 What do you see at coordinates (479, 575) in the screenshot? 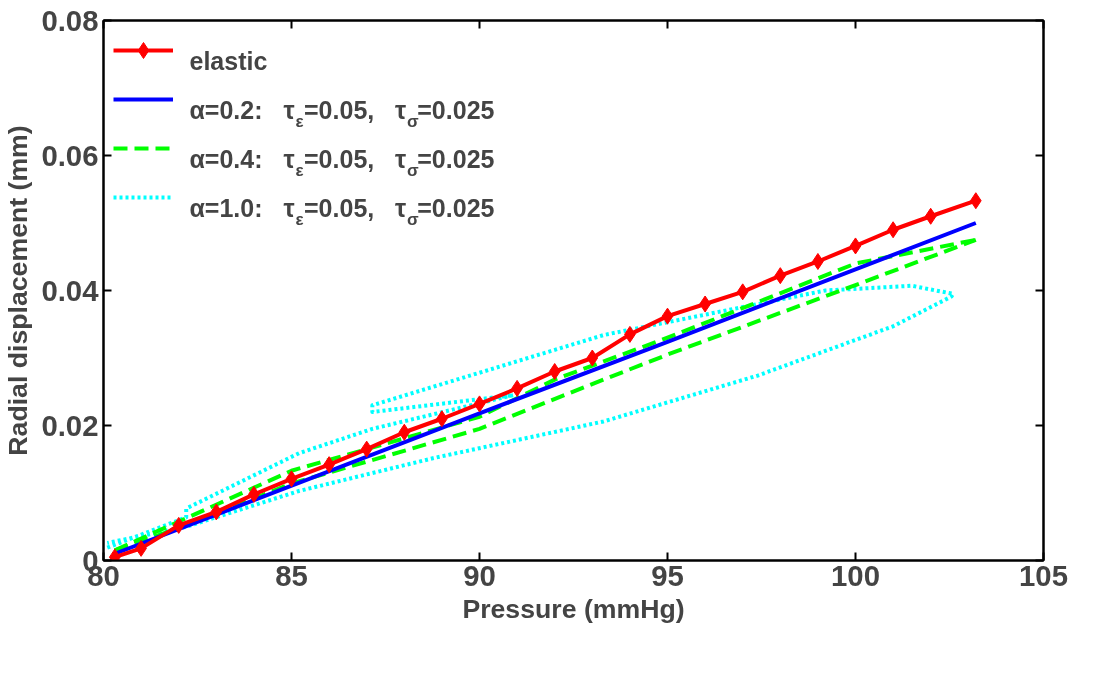
I see `x-tick-label: 90` at bounding box center [479, 575].